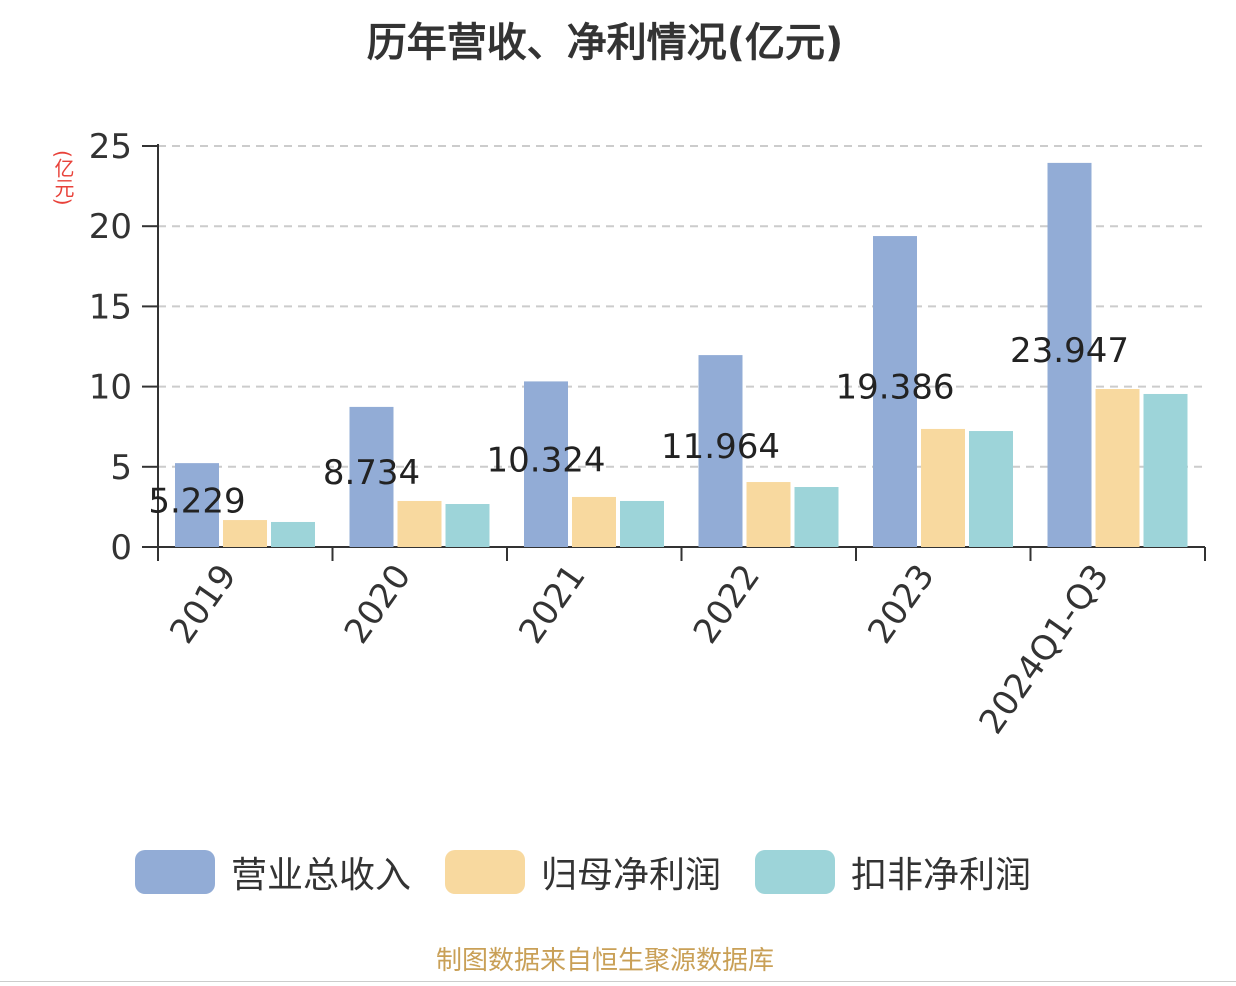 This screenshot has width=1236, height=986. I want to click on data-label: 19.386, so click(895, 388).